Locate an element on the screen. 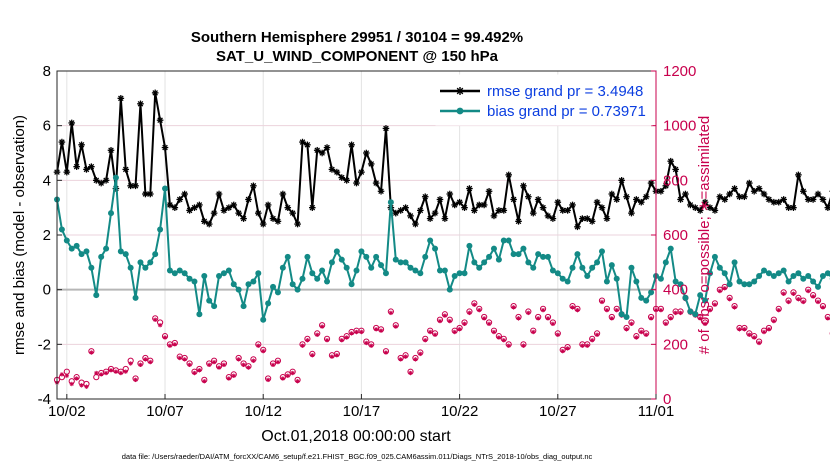  x-axis-label: Oct.01,2018 00:00:00 start is located at coordinates (356, 436).